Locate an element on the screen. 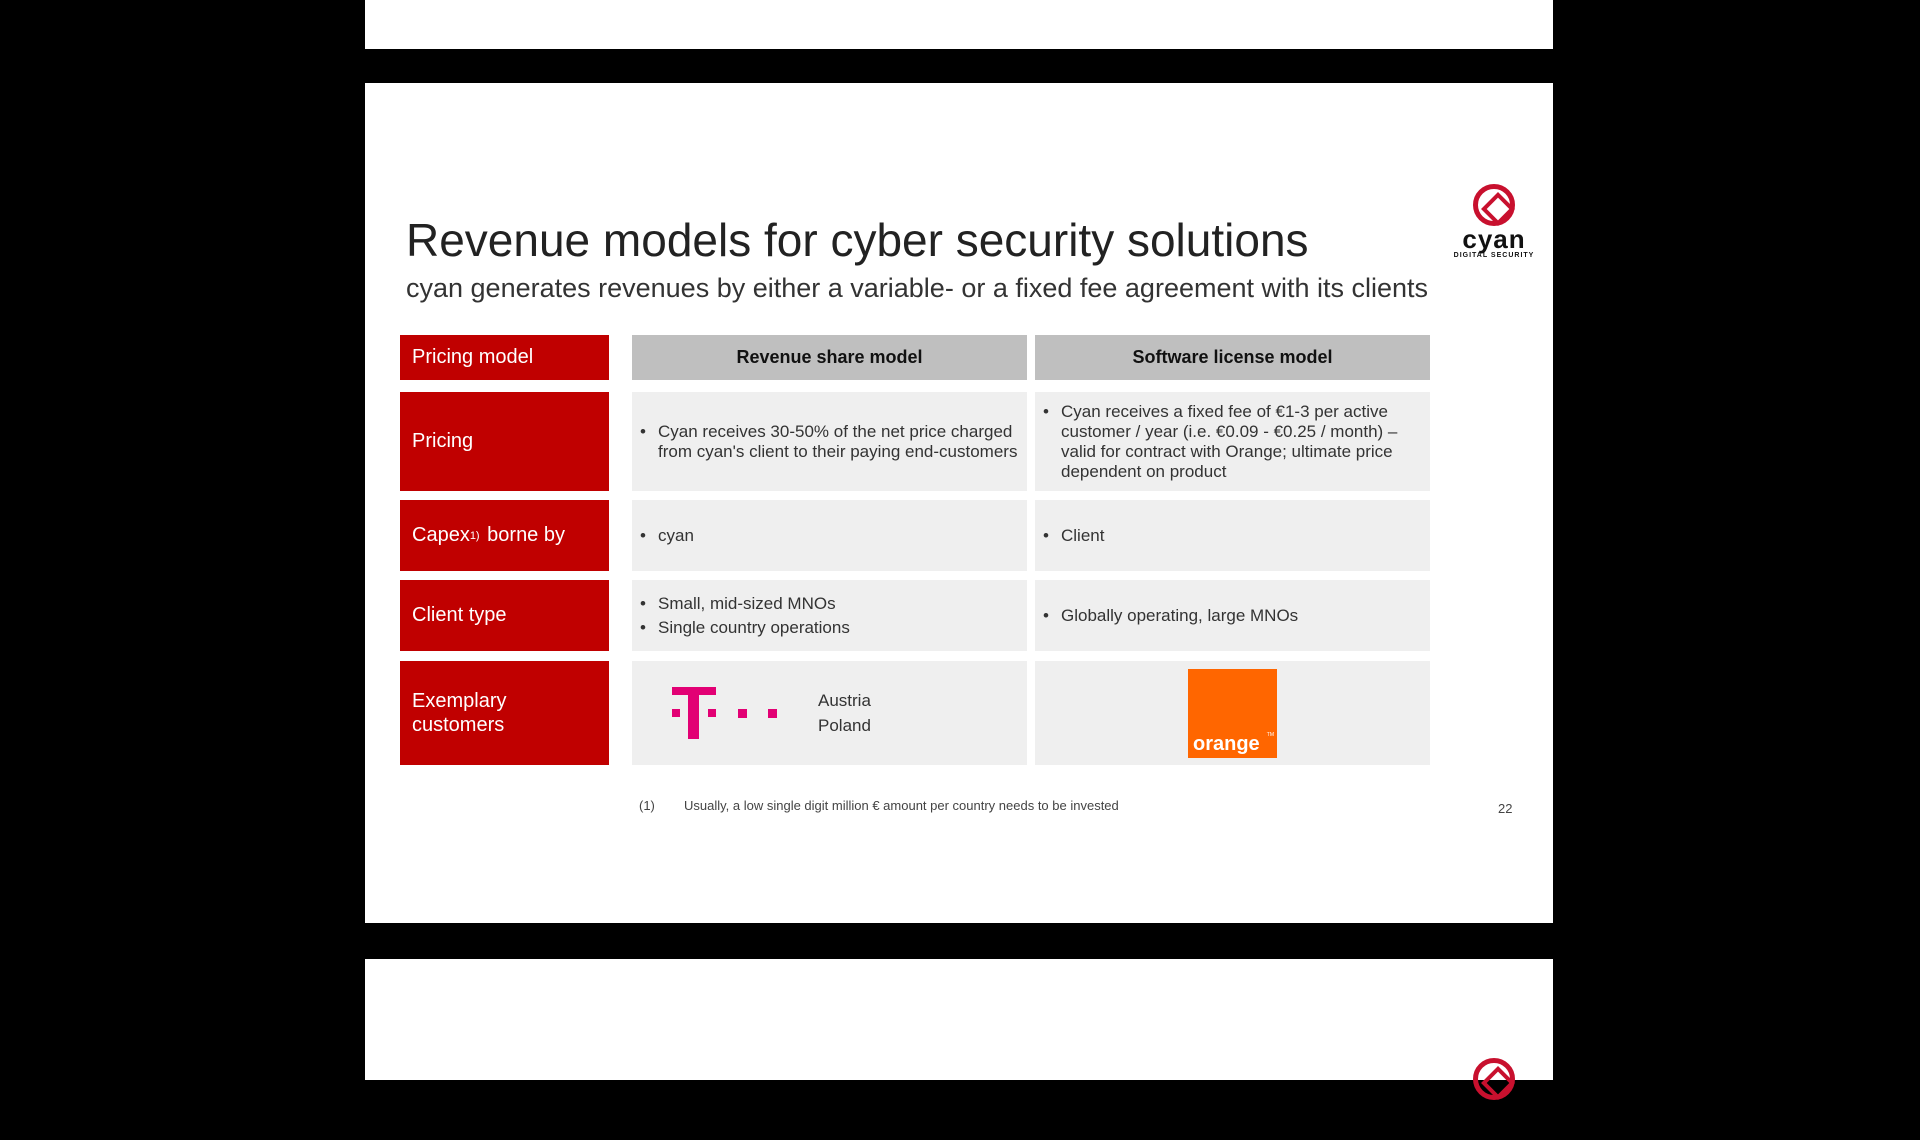 Image resolution: width=1920 pixels, height=1140 pixels. list-item: Small, mid-sized MNOs is located at coordinates (745, 604).